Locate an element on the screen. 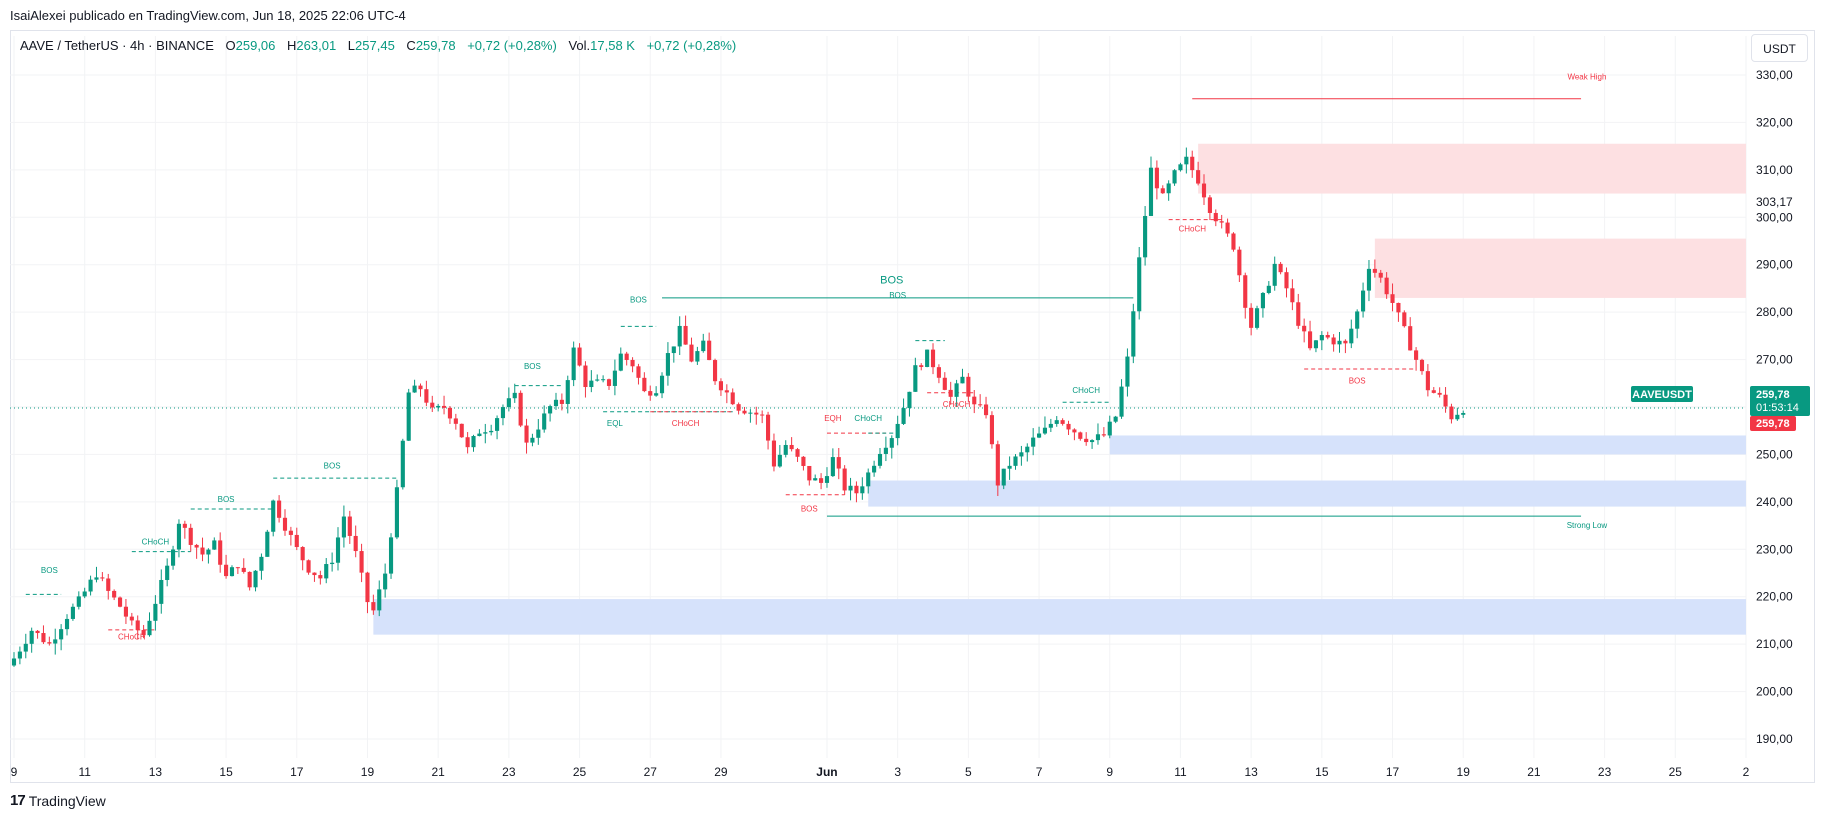  volume-change-value: +0,72 (+0,28%) is located at coordinates (691, 45).